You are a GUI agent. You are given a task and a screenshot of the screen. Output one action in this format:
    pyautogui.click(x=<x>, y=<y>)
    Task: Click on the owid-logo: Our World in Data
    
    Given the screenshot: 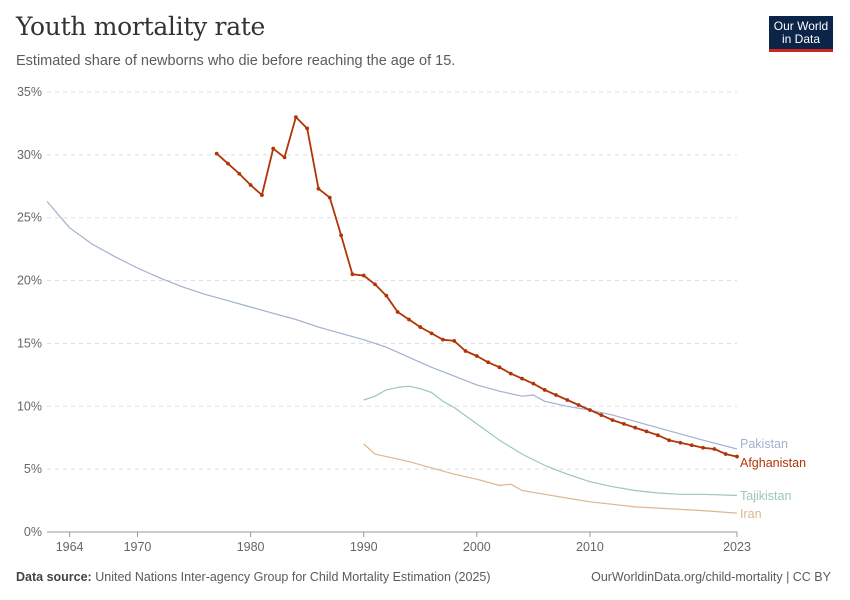 What is the action you would take?
    pyautogui.click(x=801, y=34)
    